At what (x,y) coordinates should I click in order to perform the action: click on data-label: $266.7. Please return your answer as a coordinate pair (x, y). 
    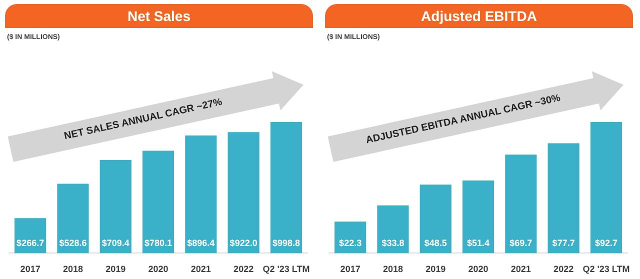
    Looking at the image, I should click on (30, 243).